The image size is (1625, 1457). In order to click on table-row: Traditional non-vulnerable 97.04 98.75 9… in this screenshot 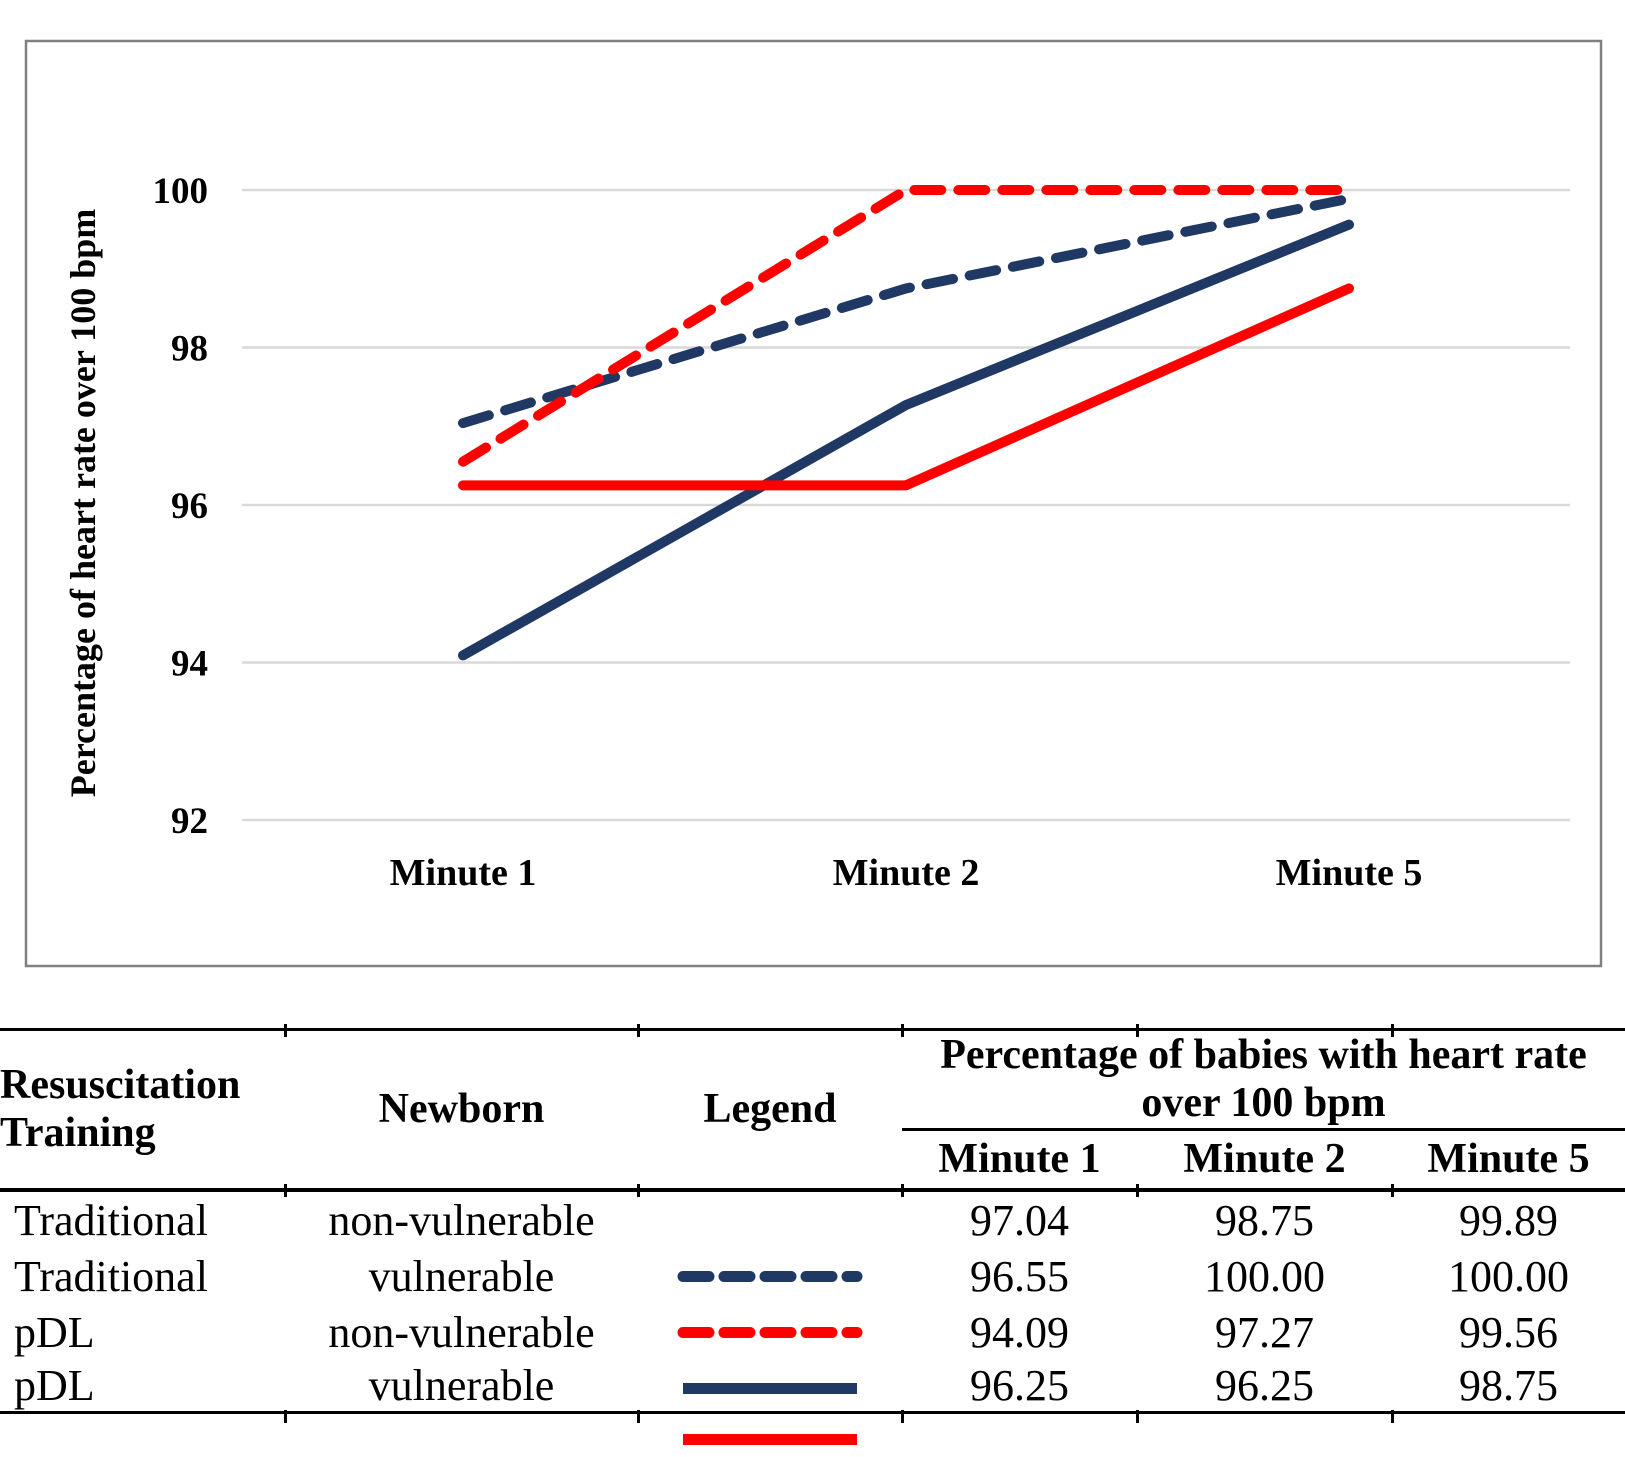, I will do `click(812, 1236)`.